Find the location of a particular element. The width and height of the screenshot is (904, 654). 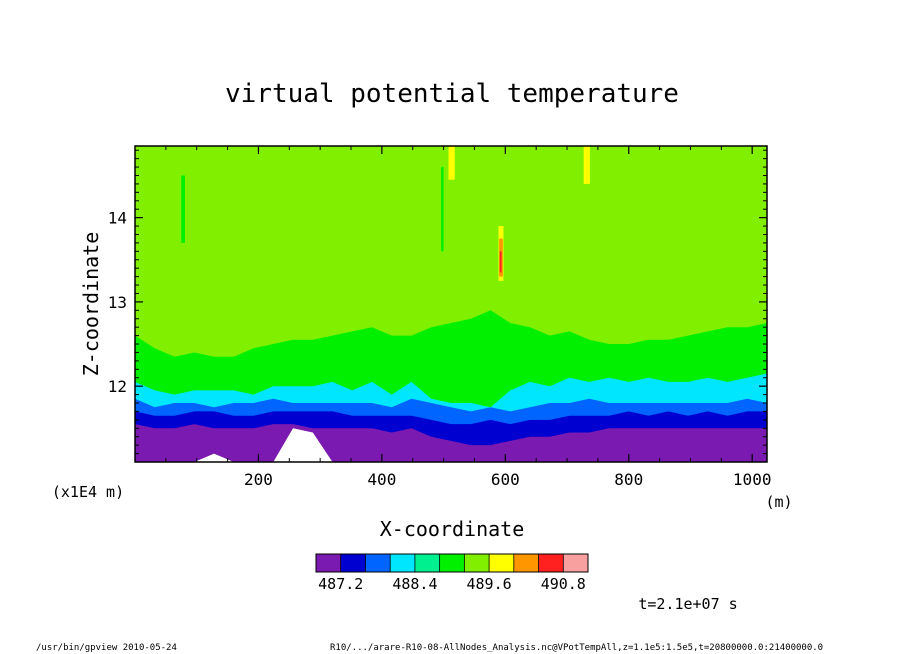

colorbar-label: 488.4 is located at coordinates (414, 584).